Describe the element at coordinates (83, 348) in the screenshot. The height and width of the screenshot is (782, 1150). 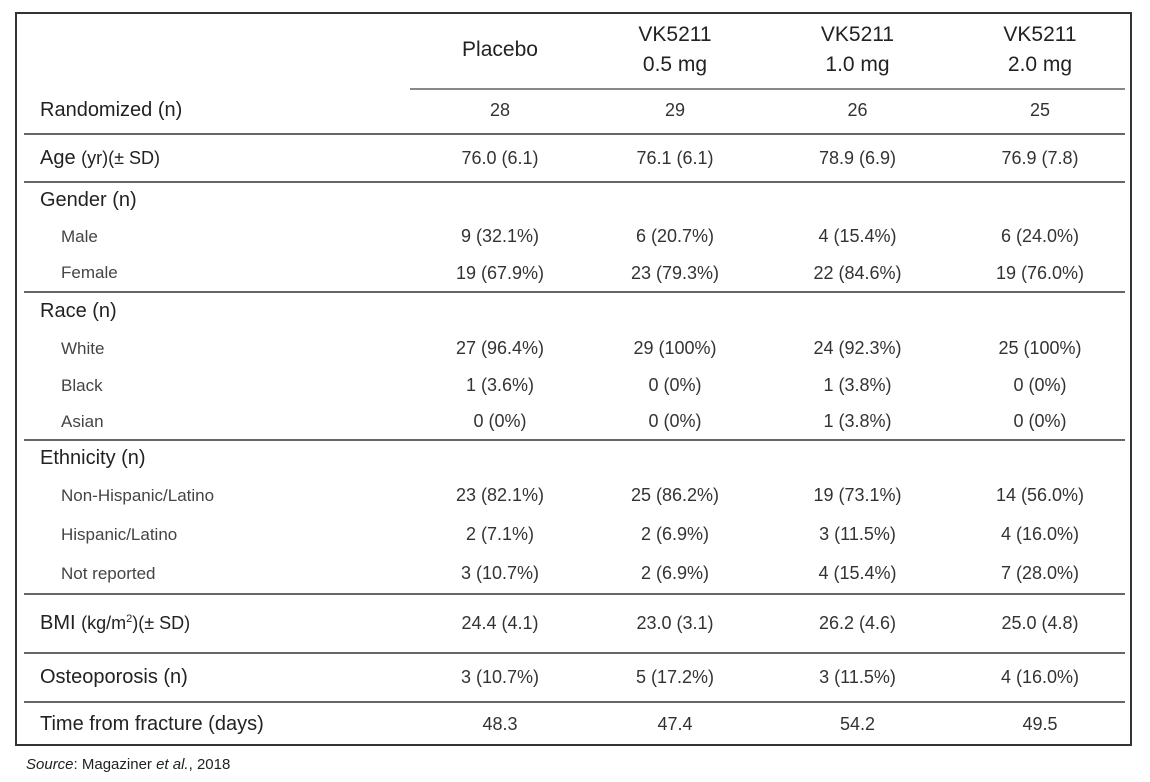
I see `row-label-text: White` at that location.